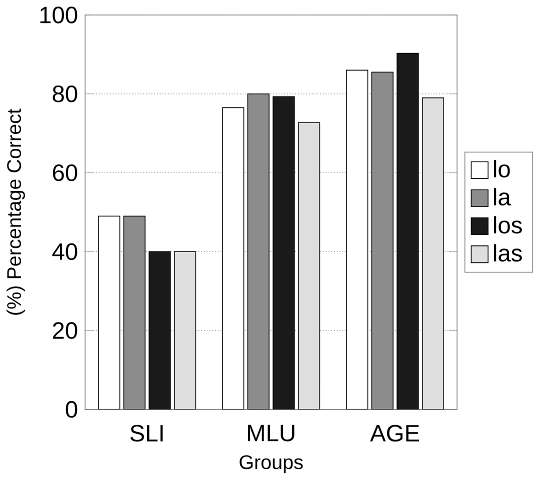 The height and width of the screenshot is (480, 533). I want to click on y-tick-label: 100, so click(59, 15).